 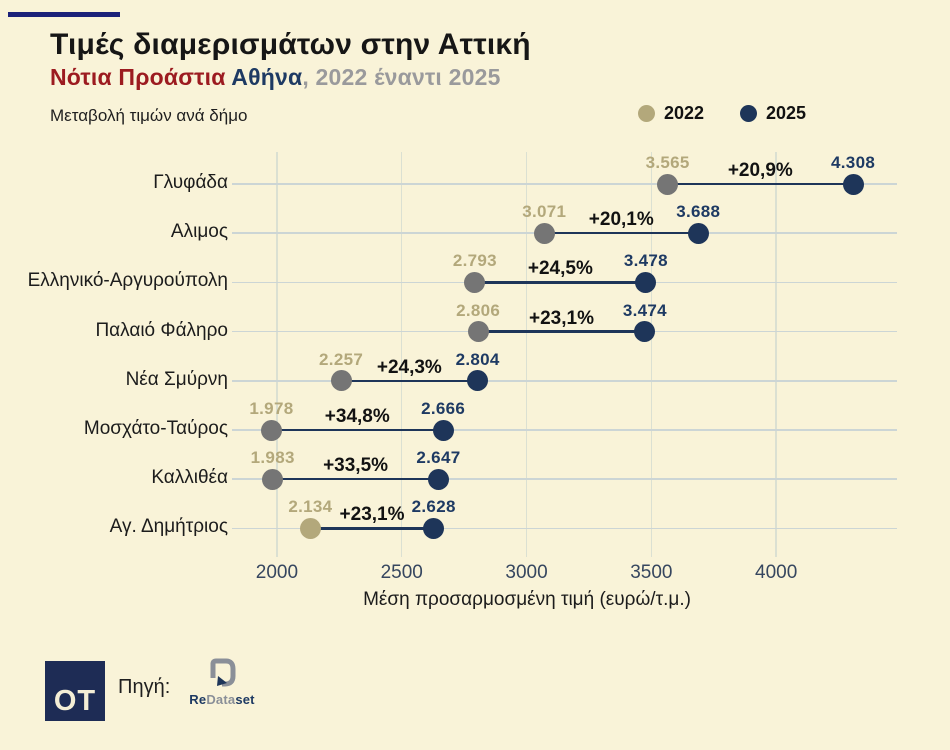 What do you see at coordinates (621, 220) in the screenshot?
I see `pct-change-label: +20,1%` at bounding box center [621, 220].